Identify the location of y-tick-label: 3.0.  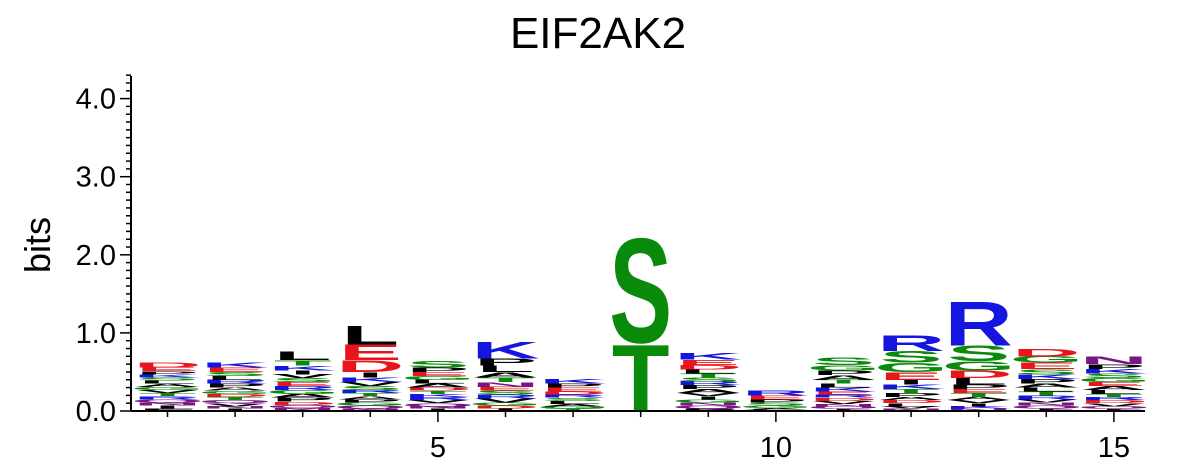
(96, 178).